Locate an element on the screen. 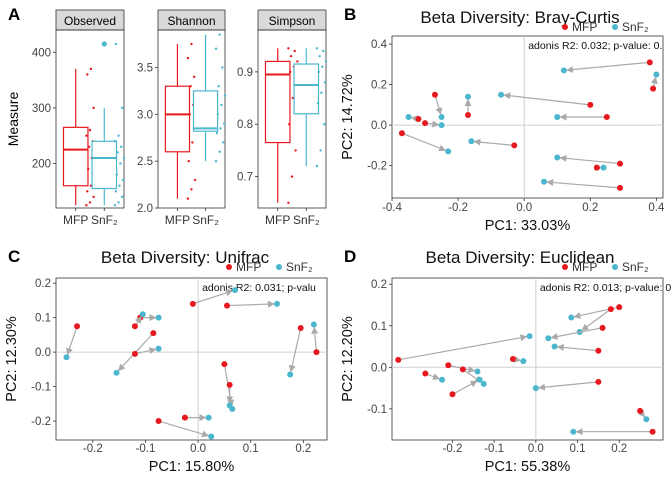 The image size is (672, 480). y-axis-title: PC2: 12.20% is located at coordinates (348, 359).